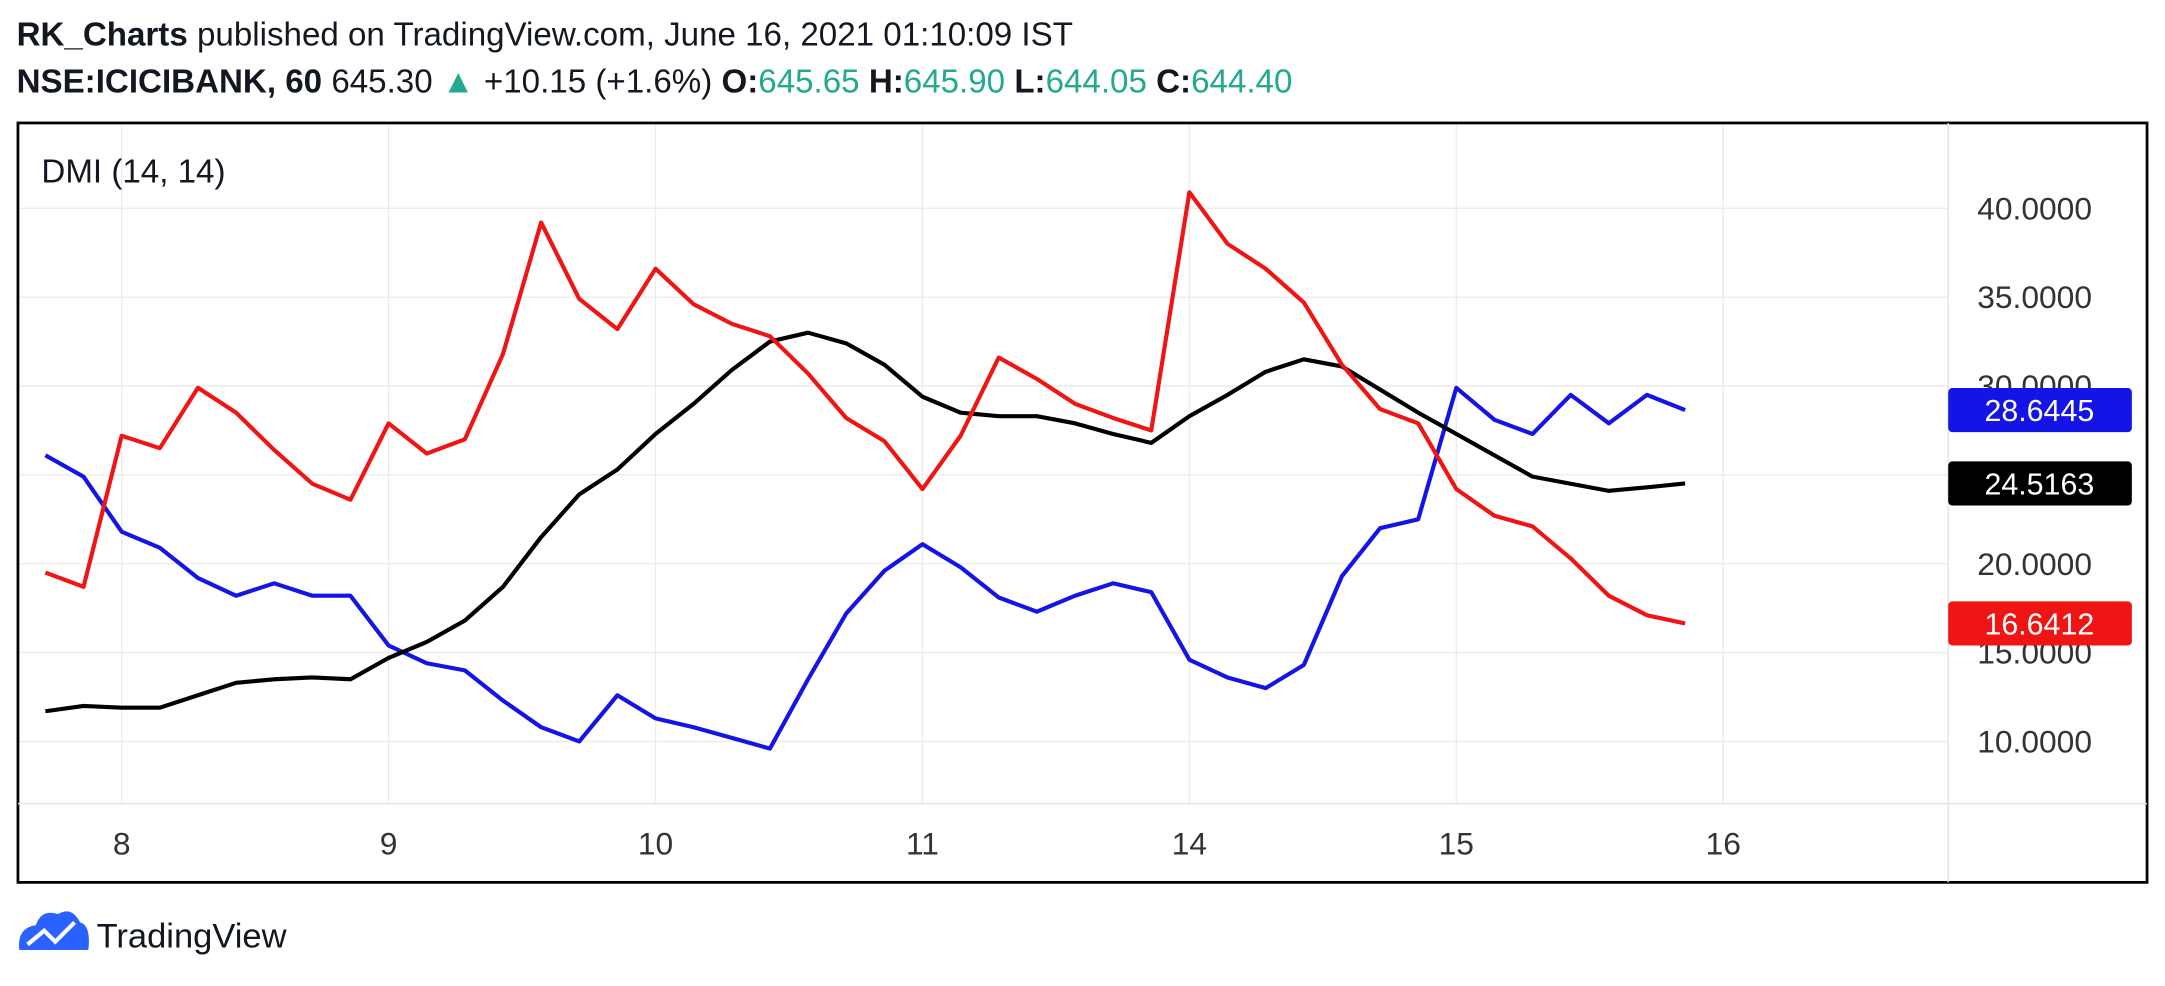  What do you see at coordinates (1241, 82) in the screenshot?
I see `ohlc-value: 644.40` at bounding box center [1241, 82].